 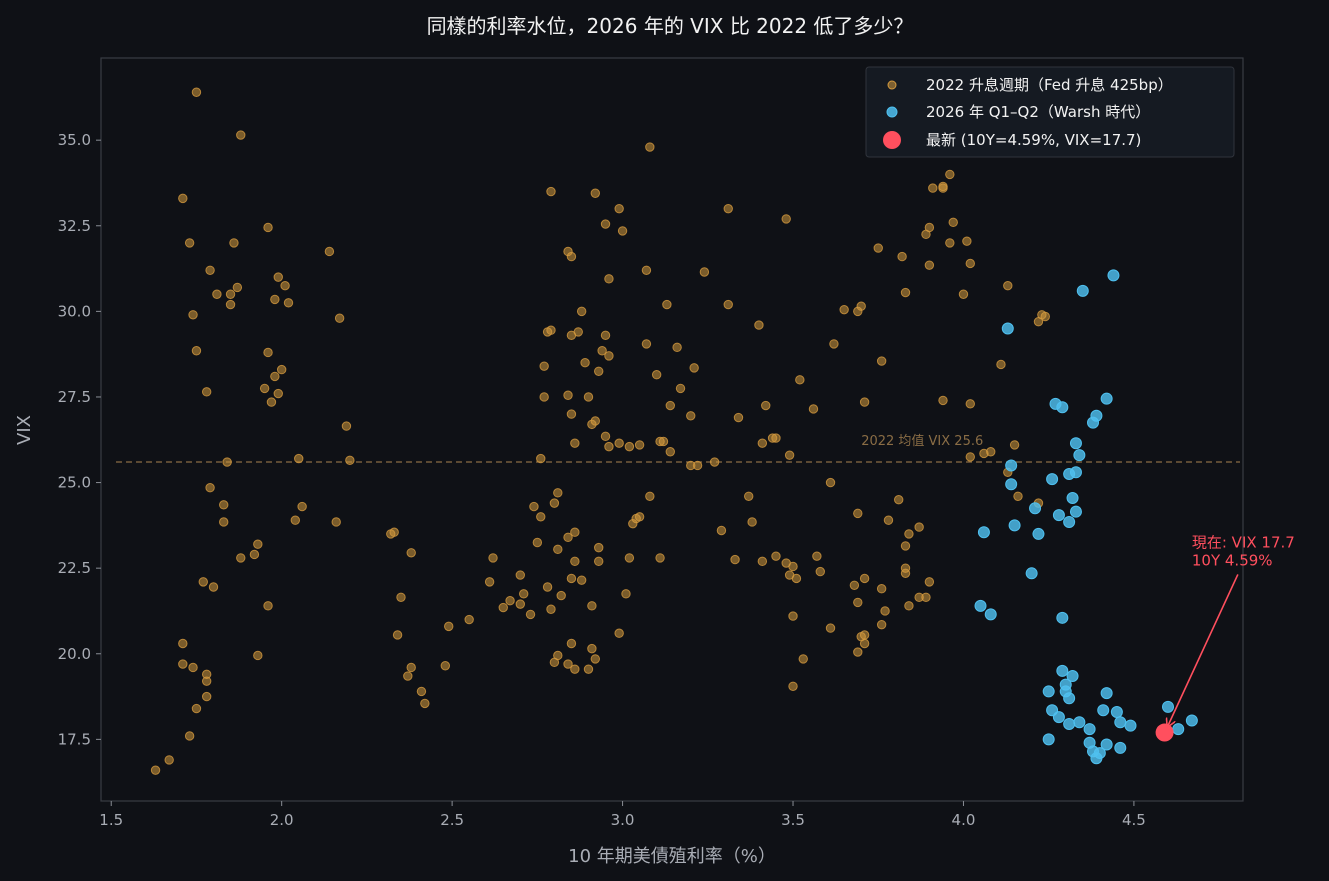 I want to click on mean-reference-label: 2022 均值 VIX 25.6, so click(x=922, y=441).